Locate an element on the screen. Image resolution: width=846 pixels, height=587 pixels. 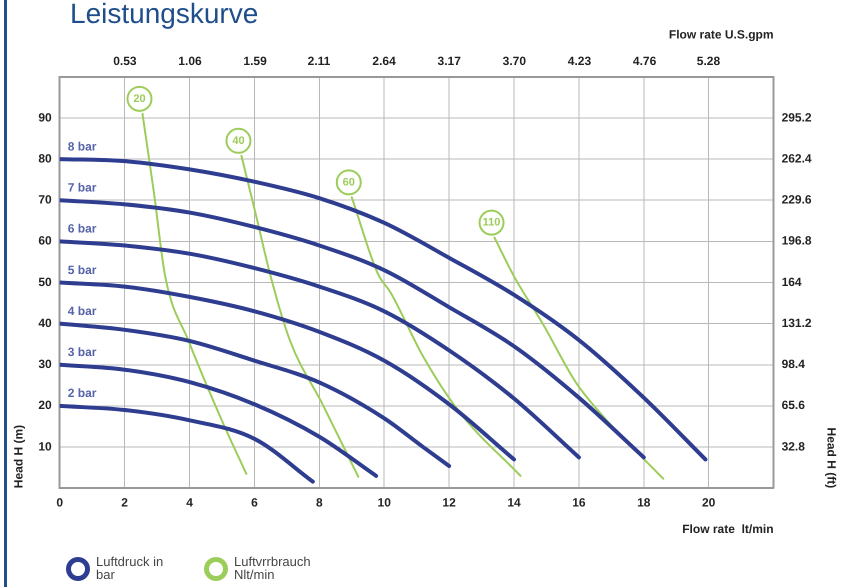
x-tick-label: 6 is located at coordinates (254, 503).